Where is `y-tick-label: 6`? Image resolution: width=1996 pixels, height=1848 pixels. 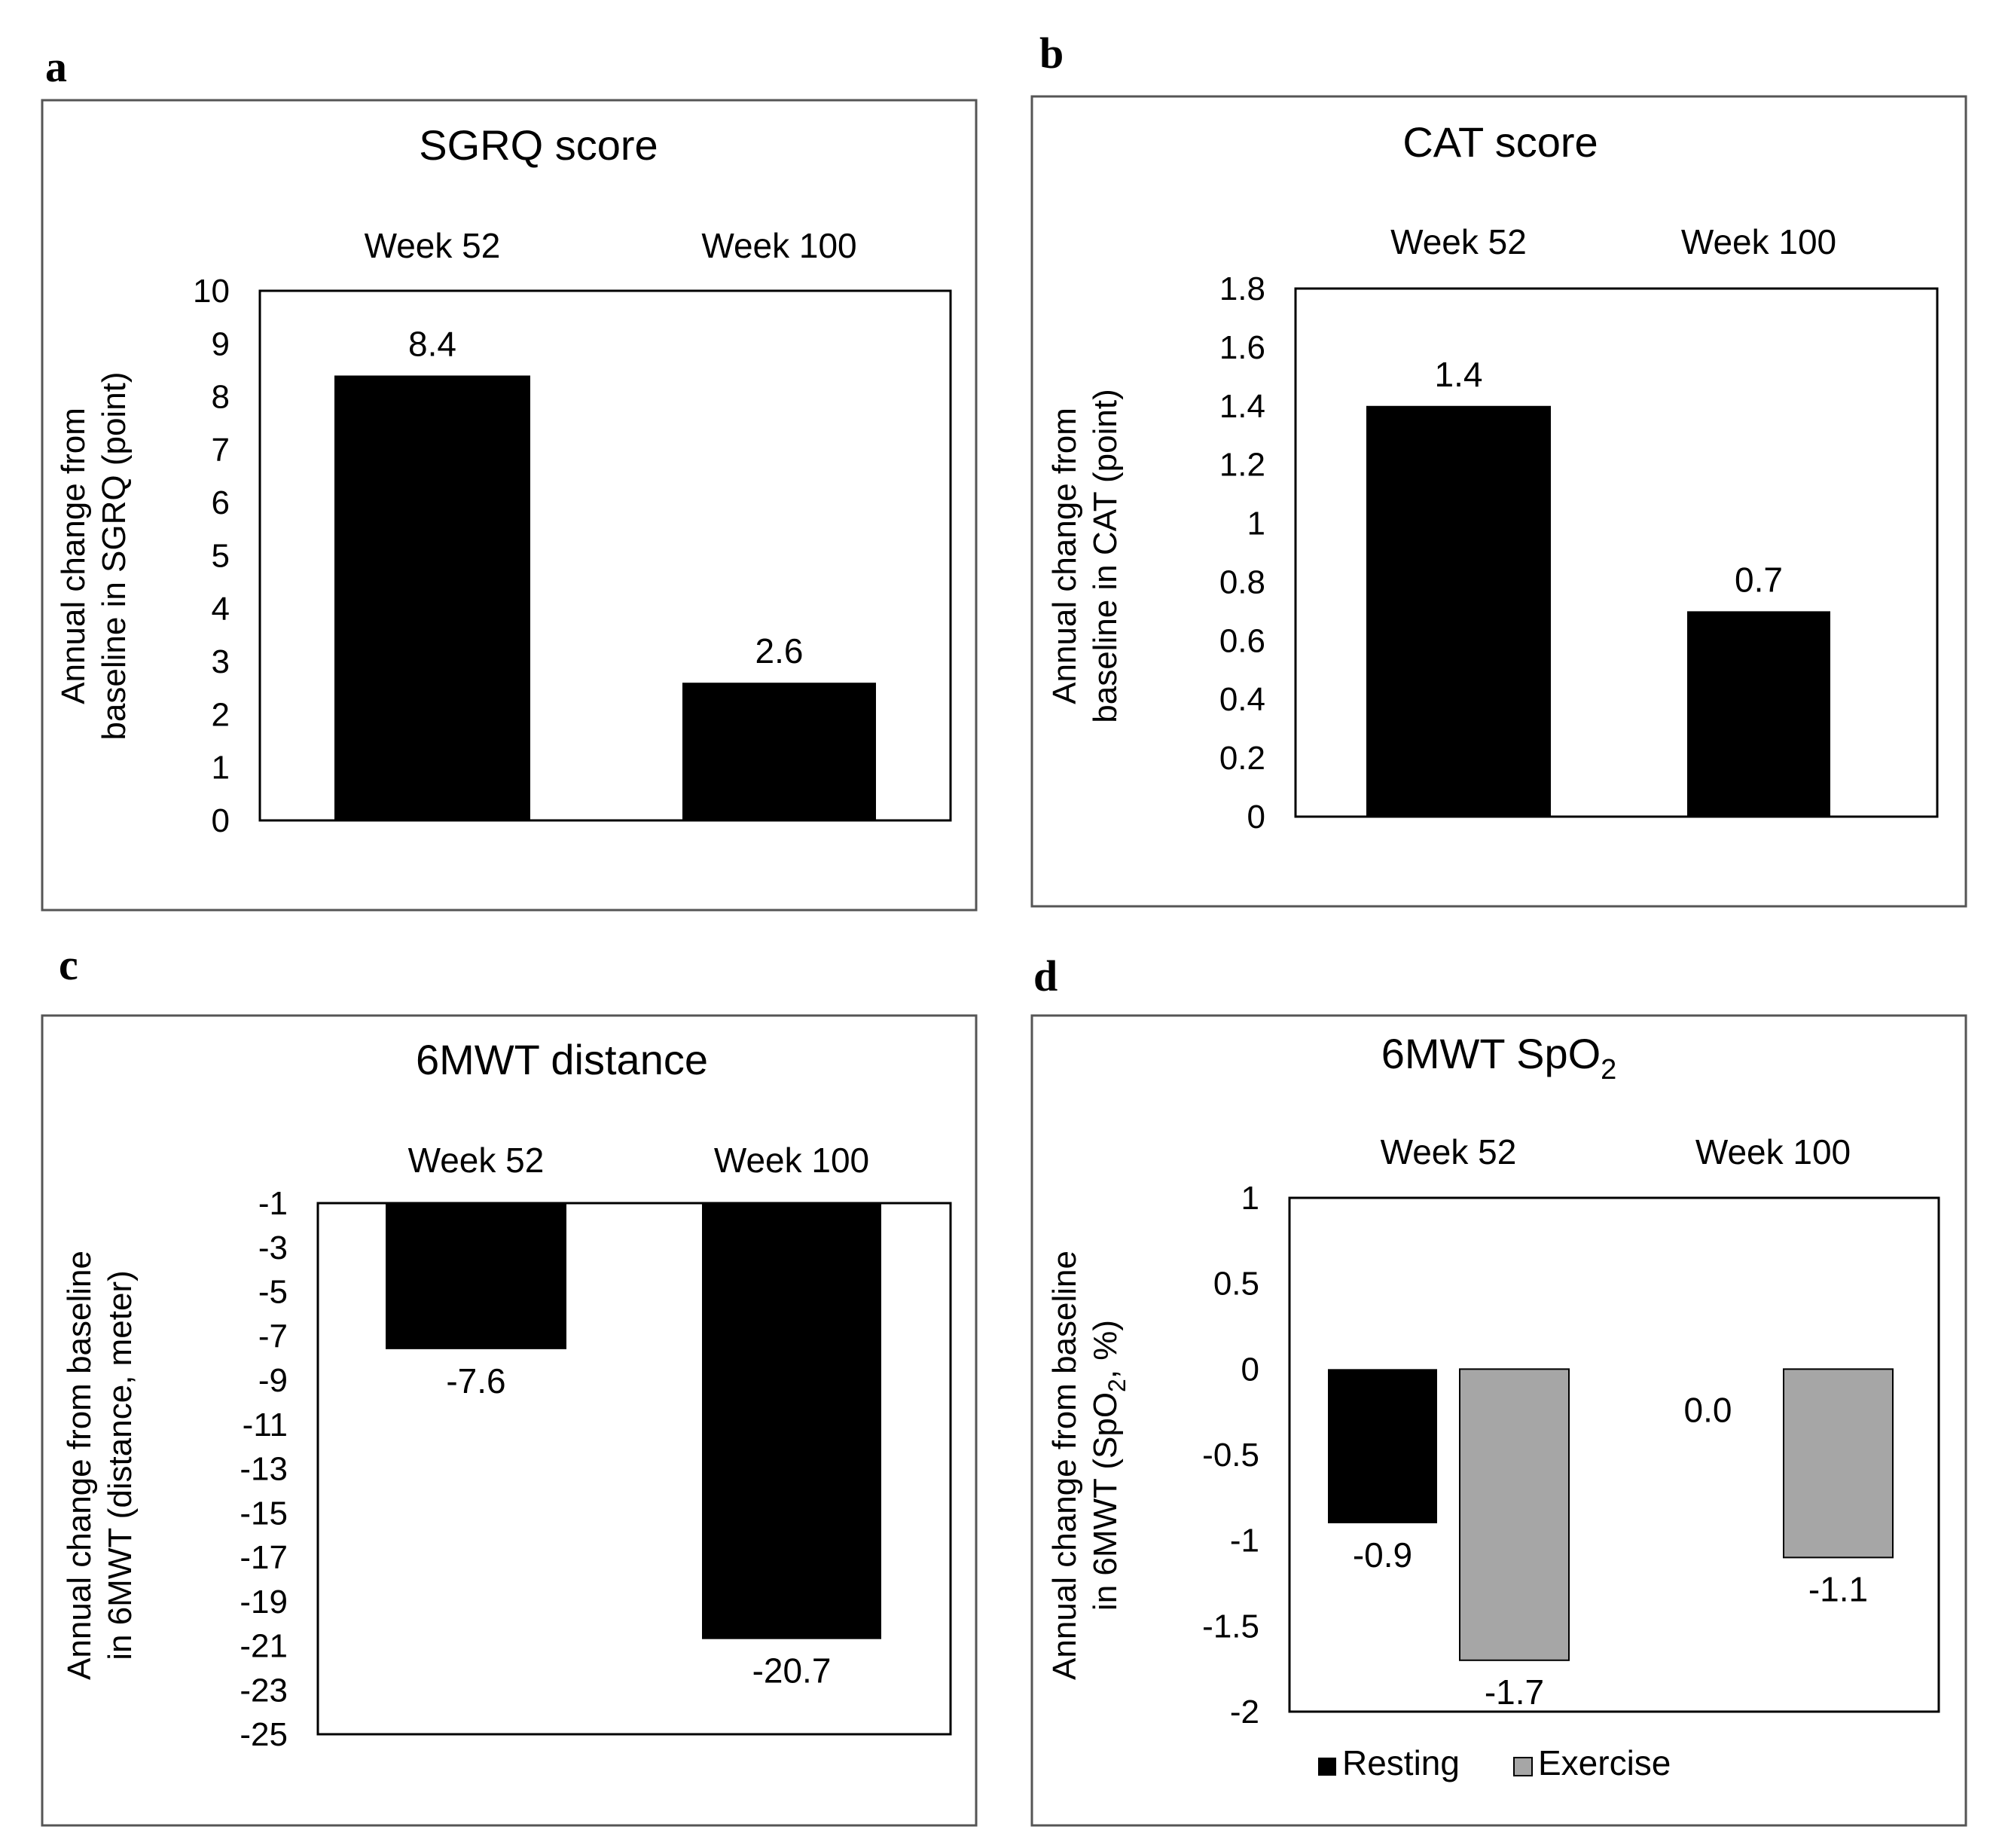 y-tick-label: 6 is located at coordinates (221, 502).